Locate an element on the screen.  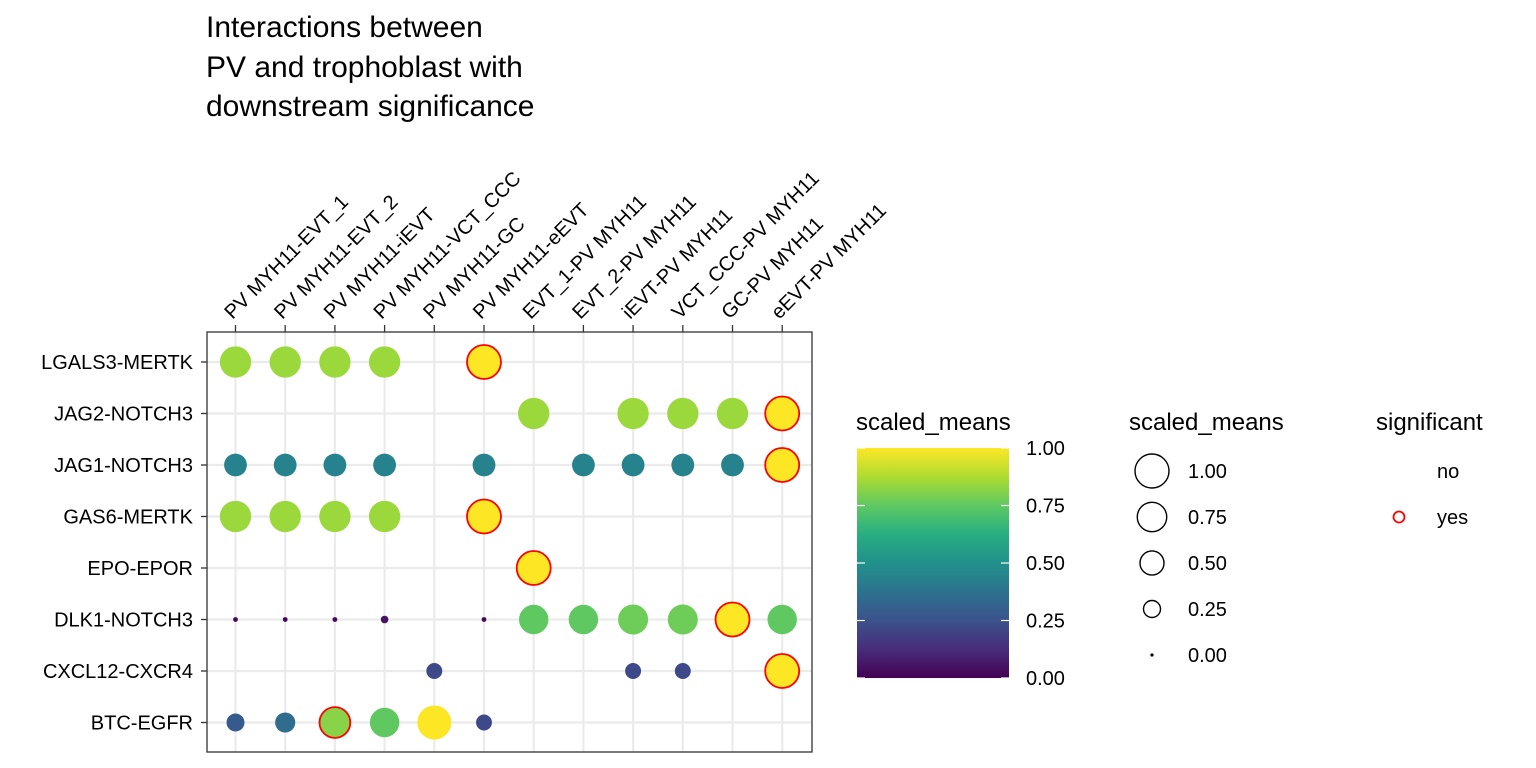
point-cxcl12-cxcr4-pv-myh11-gc is located at coordinates (434, 671).